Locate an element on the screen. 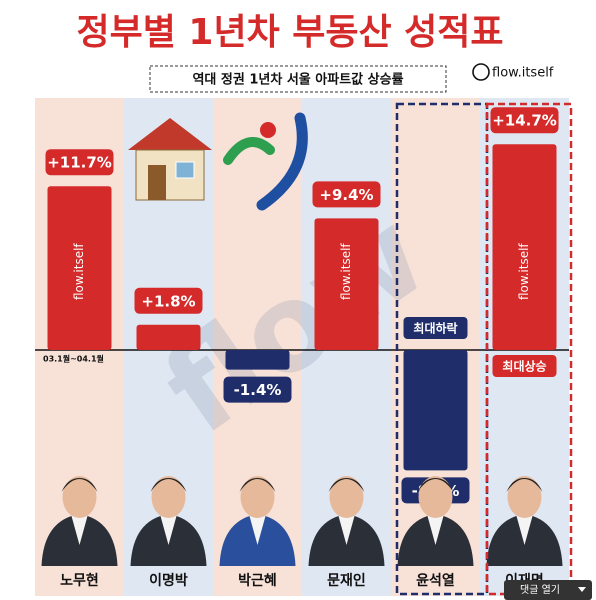 The width and height of the screenshot is (596, 600). chart-subtitle: 역대 정권 1년차 서울 아파트값 상승률 is located at coordinates (297, 80).